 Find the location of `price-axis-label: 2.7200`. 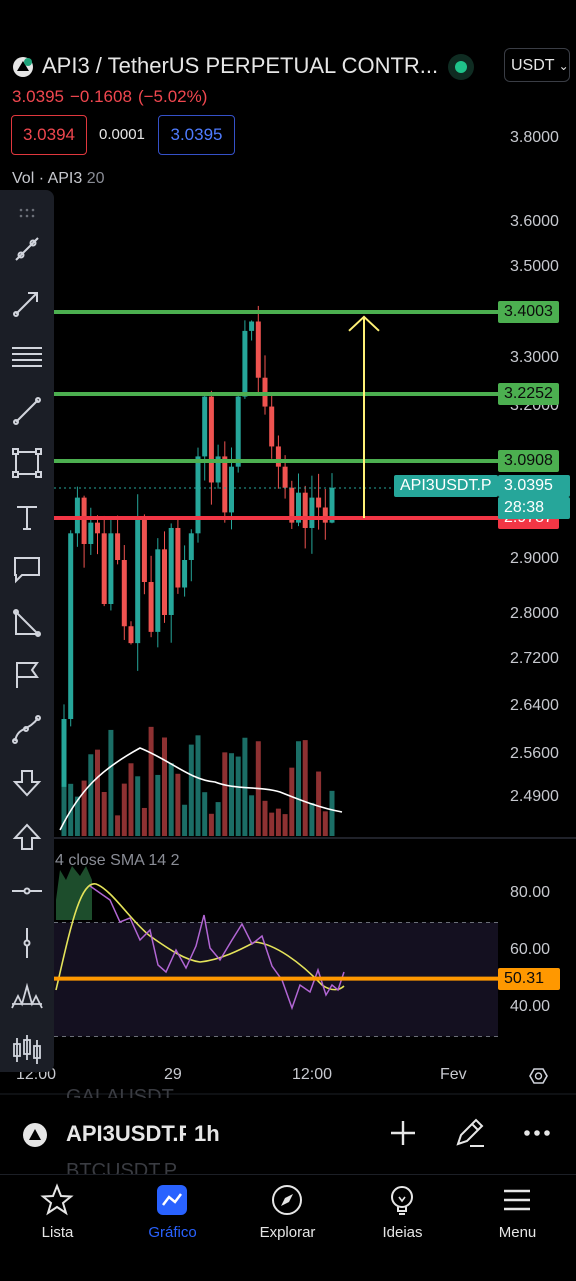

price-axis-label: 2.7200 is located at coordinates (534, 658).